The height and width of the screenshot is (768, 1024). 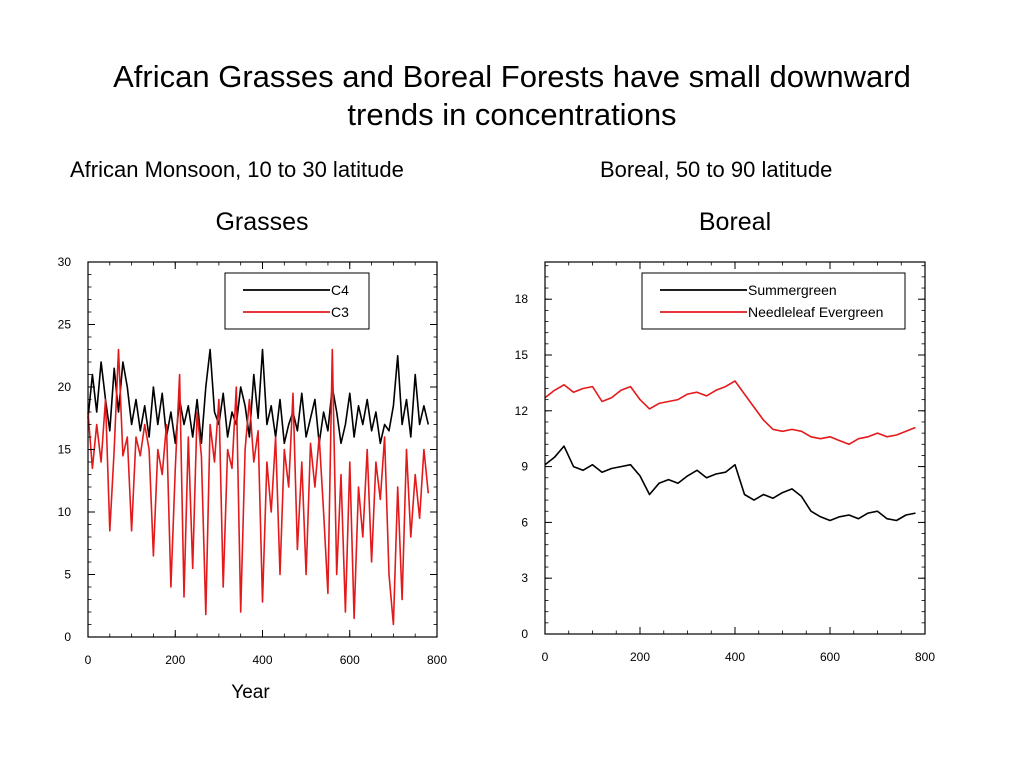 I want to click on x-axis-label: Year, so click(x=250, y=692).